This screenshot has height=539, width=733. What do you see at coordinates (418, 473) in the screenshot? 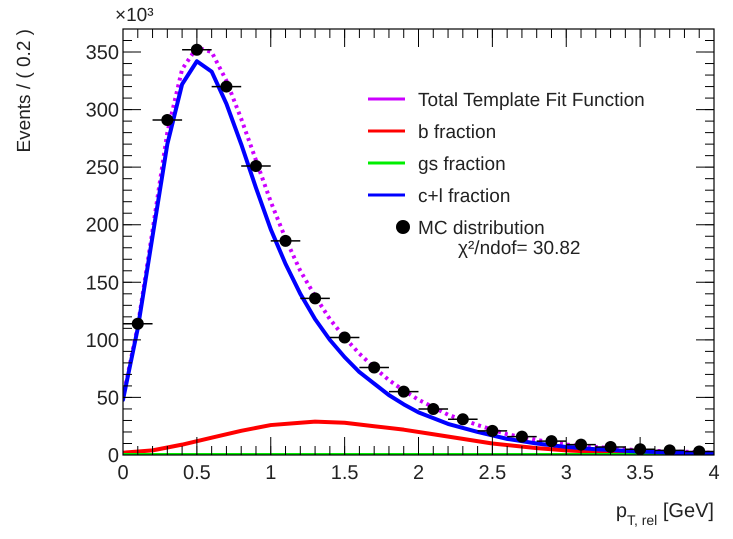
I see `x-tick-label: 2` at bounding box center [418, 473].